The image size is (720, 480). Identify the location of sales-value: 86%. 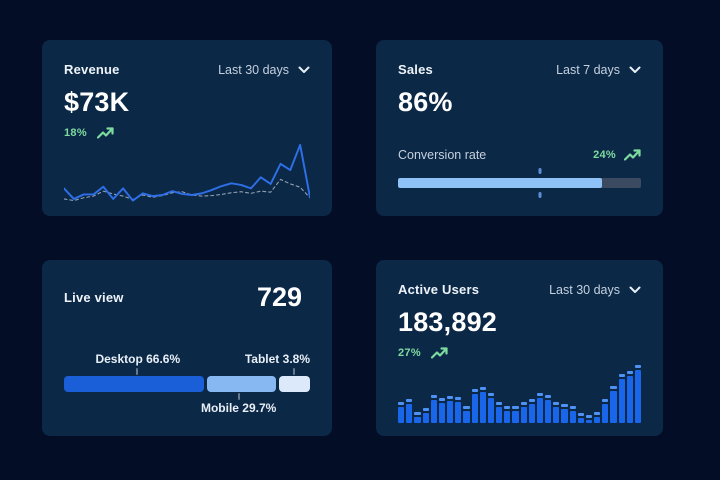
(425, 102).